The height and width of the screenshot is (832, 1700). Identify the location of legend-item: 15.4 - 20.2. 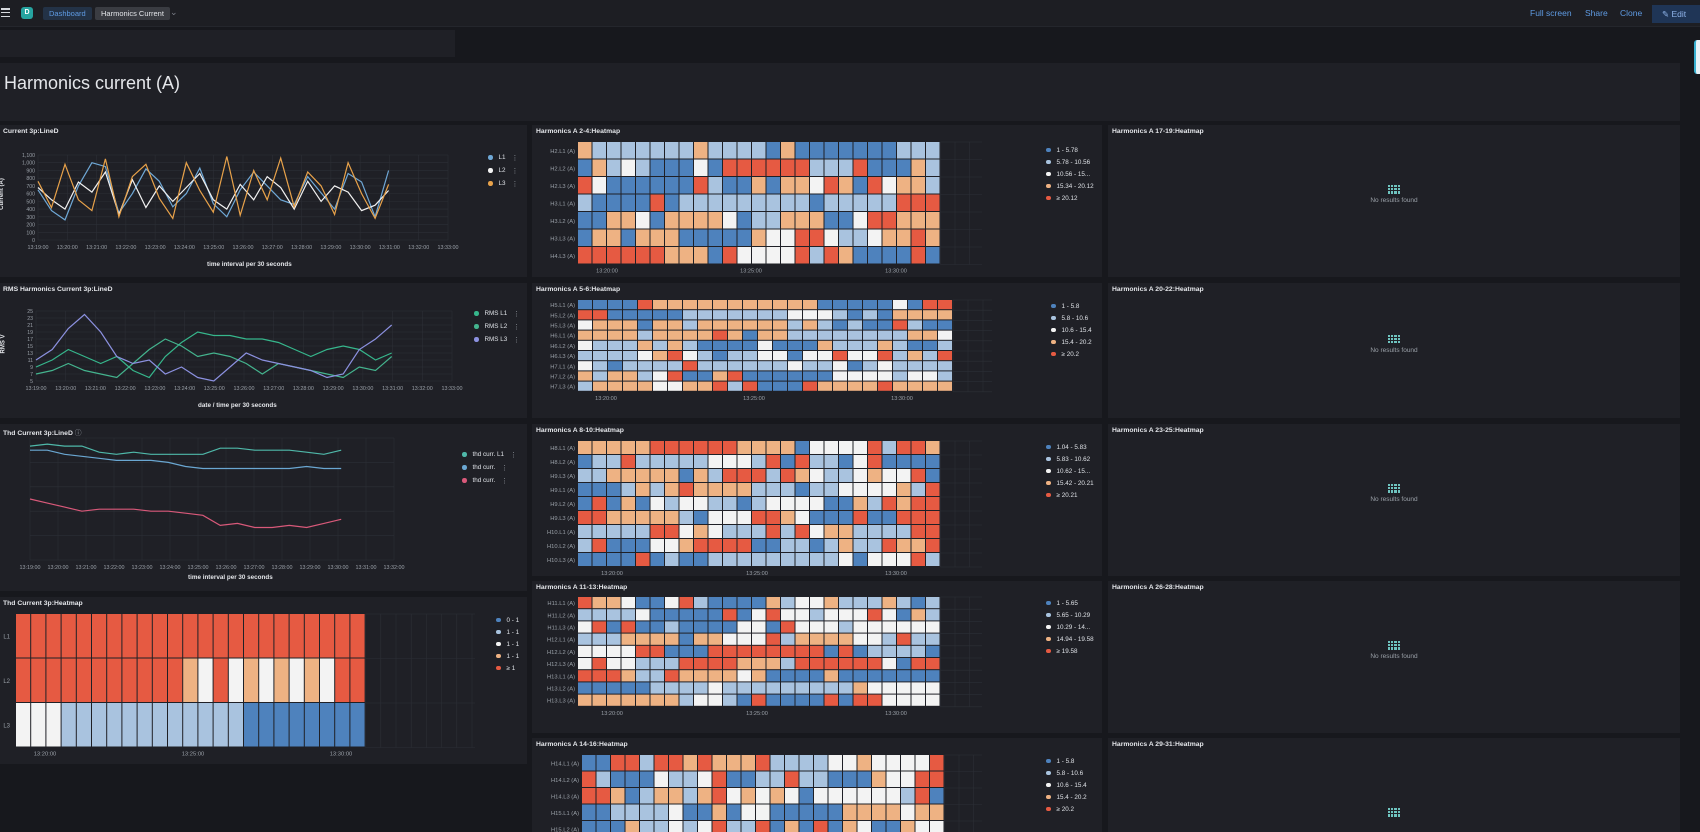
(1071, 342).